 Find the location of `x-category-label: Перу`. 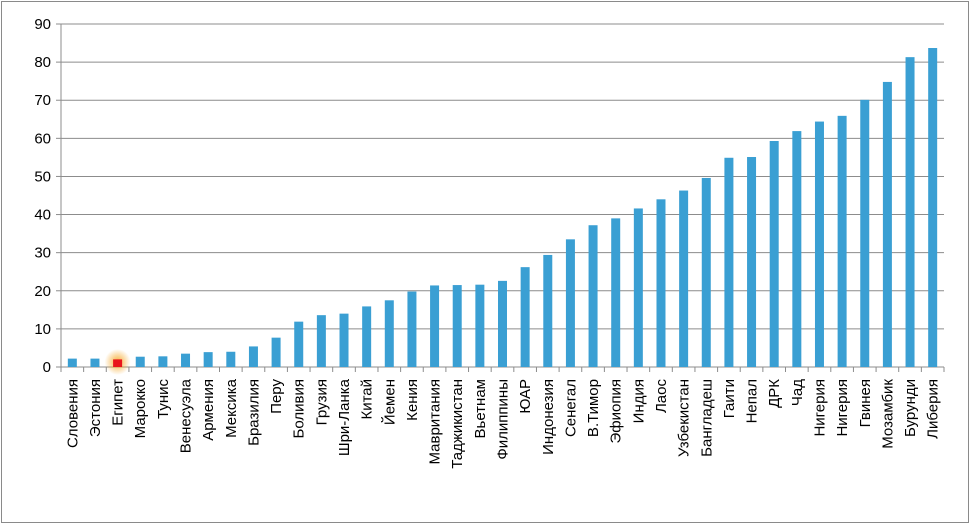

x-category-label: Перу is located at coordinates (276, 396).